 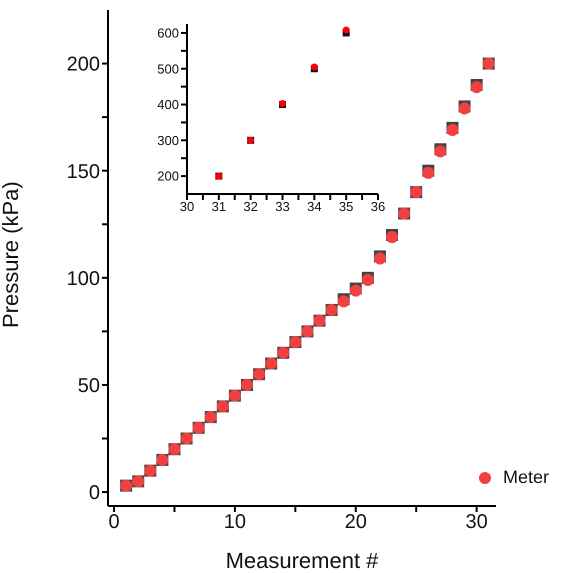 What do you see at coordinates (525, 477) in the screenshot?
I see `legend-label: Meter` at bounding box center [525, 477].